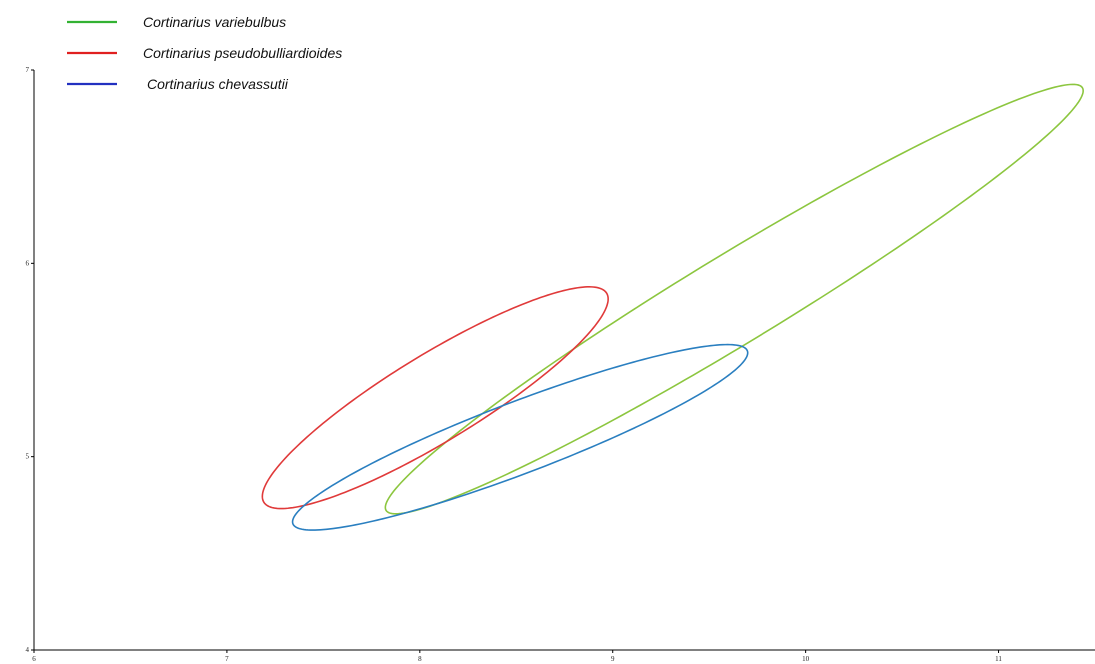 The height and width of the screenshot is (664, 1095). Describe the element at coordinates (435, 398) in the screenshot. I see `ellipse-cortinarius-pseudobulliardioides` at that location.